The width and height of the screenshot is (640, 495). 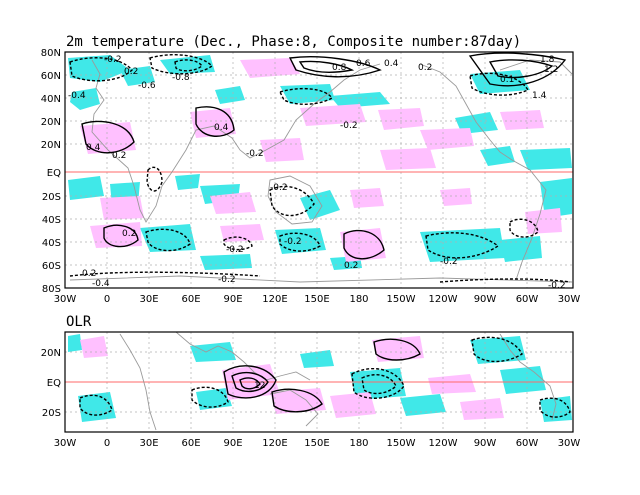 What do you see at coordinates (147, 86) in the screenshot?
I see `contour-label: -0.6` at bounding box center [147, 86].